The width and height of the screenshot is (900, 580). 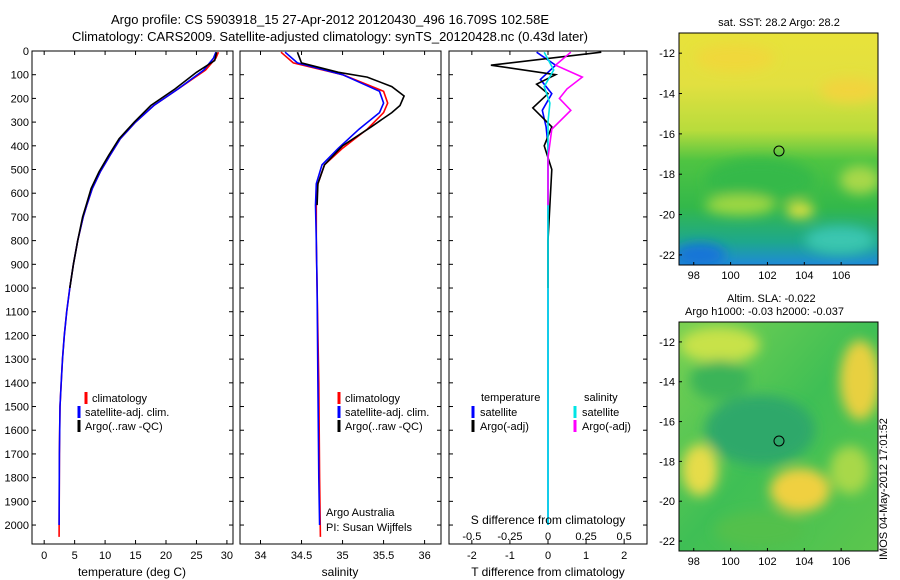 What do you see at coordinates (17, 431) in the screenshot?
I see `y-tick-label: 1600` at bounding box center [17, 431].